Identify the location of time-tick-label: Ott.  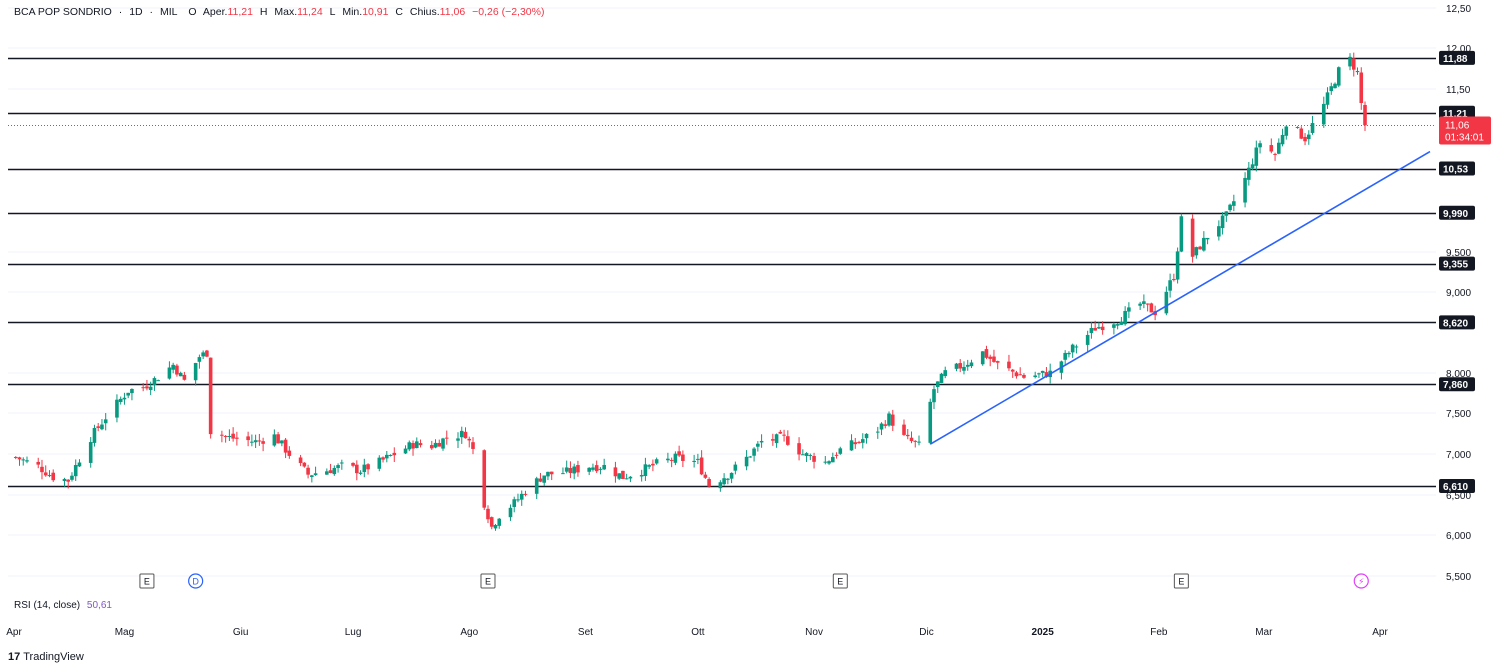
(698, 632).